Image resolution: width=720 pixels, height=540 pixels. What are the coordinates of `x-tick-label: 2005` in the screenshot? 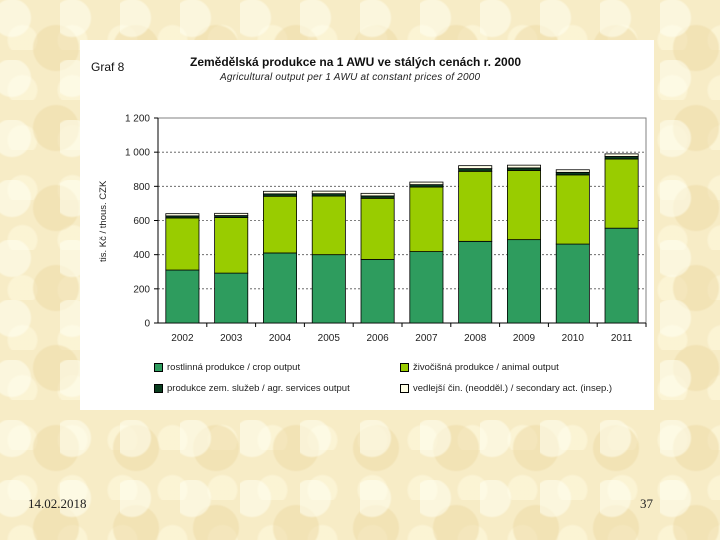 It's located at (329, 338).